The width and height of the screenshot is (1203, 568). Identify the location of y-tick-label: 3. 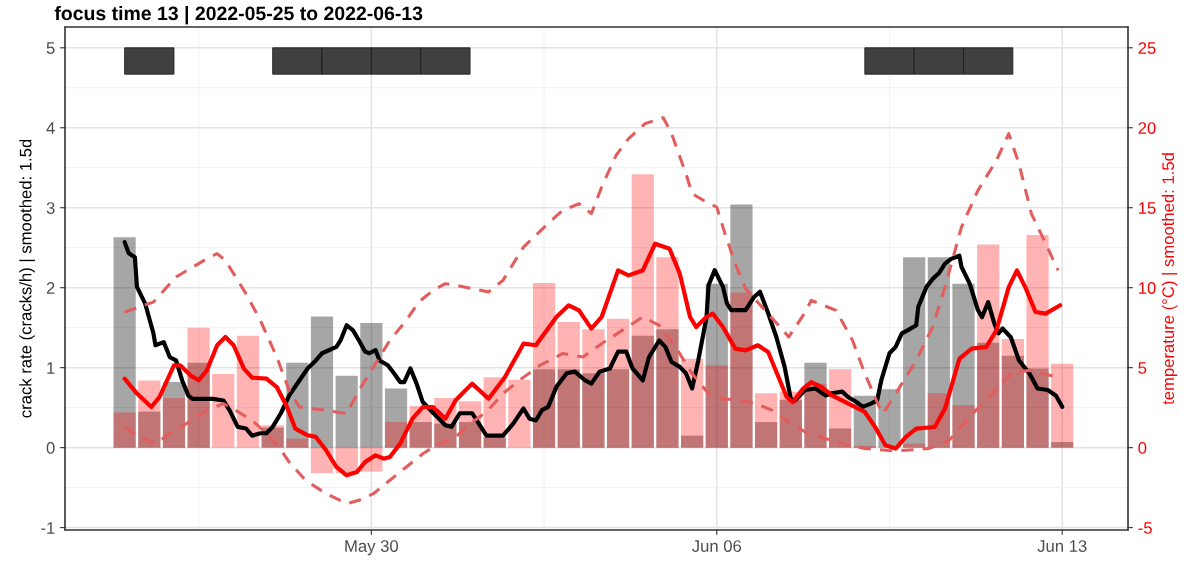
(50, 208).